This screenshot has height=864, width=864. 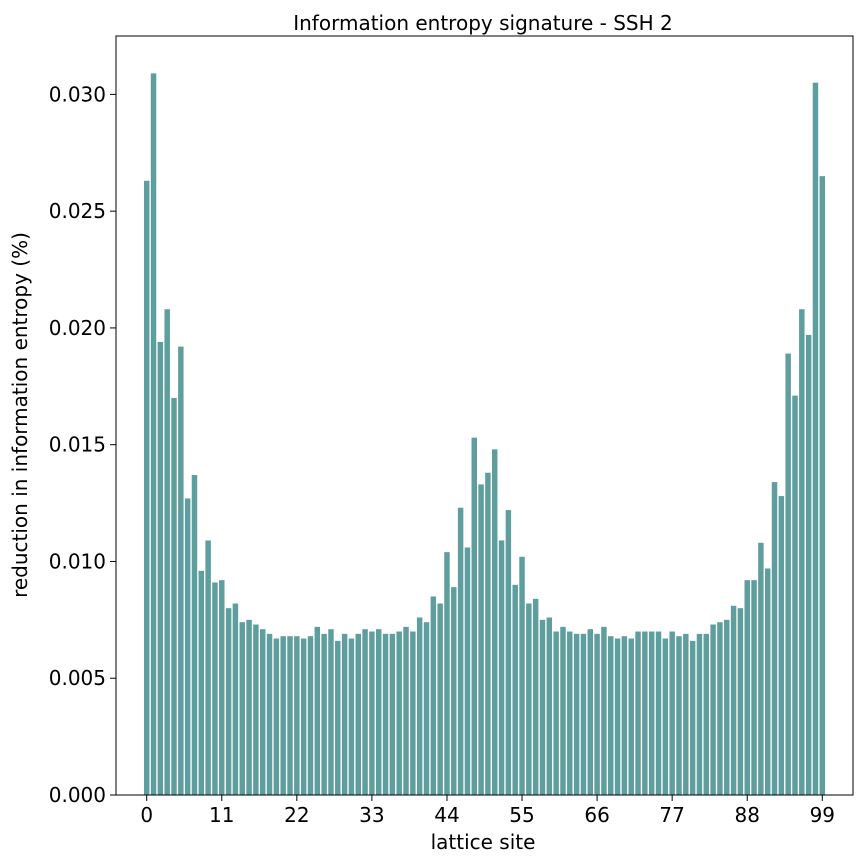 What do you see at coordinates (296, 815) in the screenshot?
I see `x-tick-label: 22` at bounding box center [296, 815].